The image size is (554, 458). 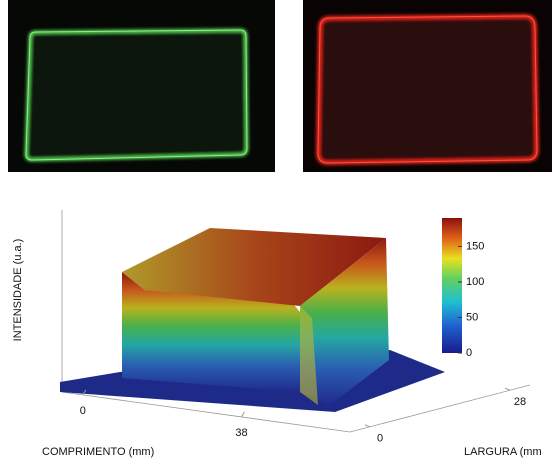 I want to click on colorbar-tick-label: 100, so click(x=475, y=282).